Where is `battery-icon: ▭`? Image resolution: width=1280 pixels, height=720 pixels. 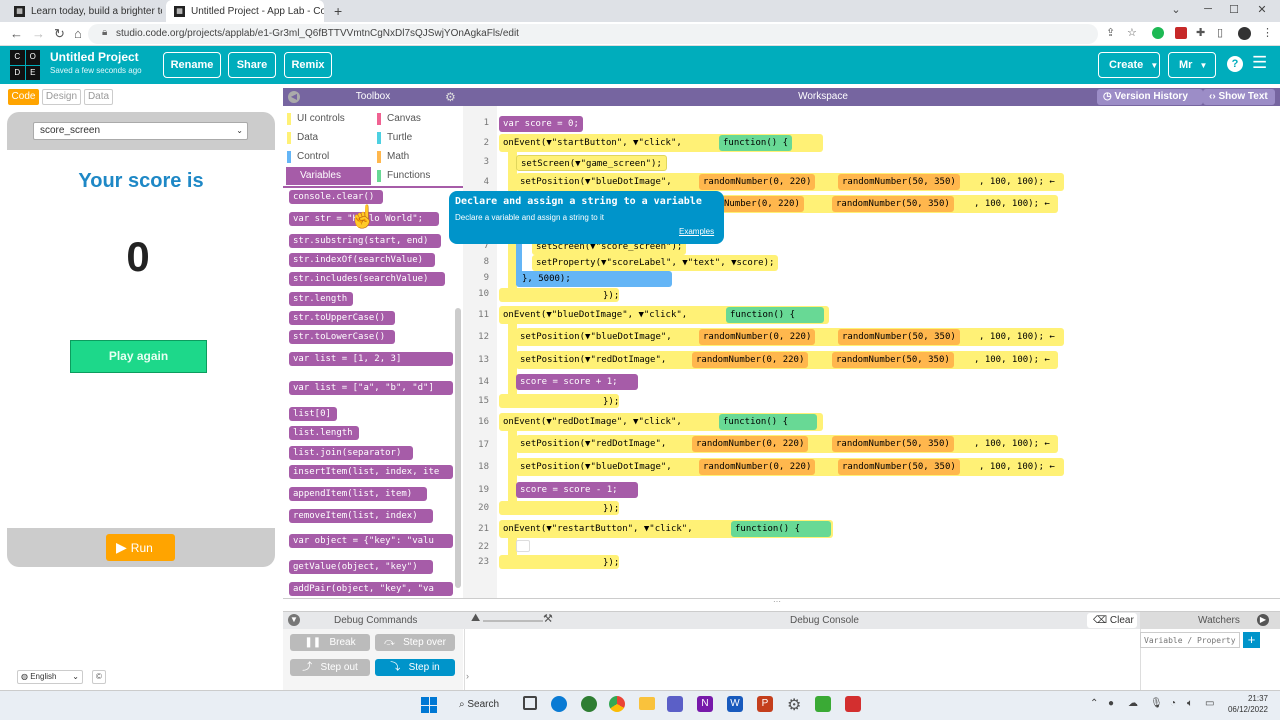 battery-icon: ▭ is located at coordinates (1210, 703).